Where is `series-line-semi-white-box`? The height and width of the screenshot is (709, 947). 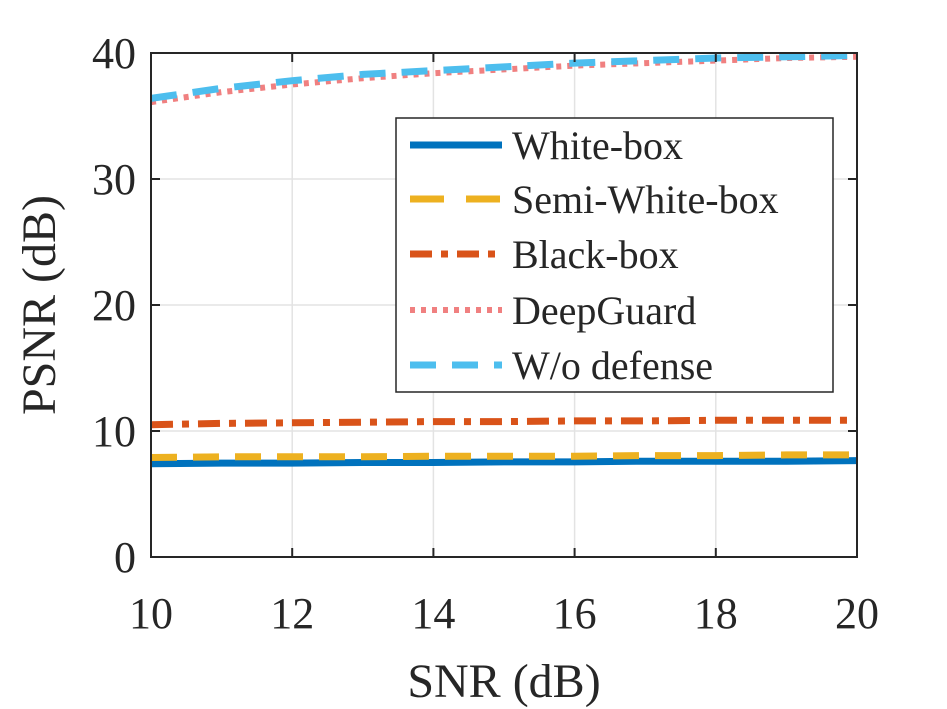
series-line-semi-white-box is located at coordinates (503, 456).